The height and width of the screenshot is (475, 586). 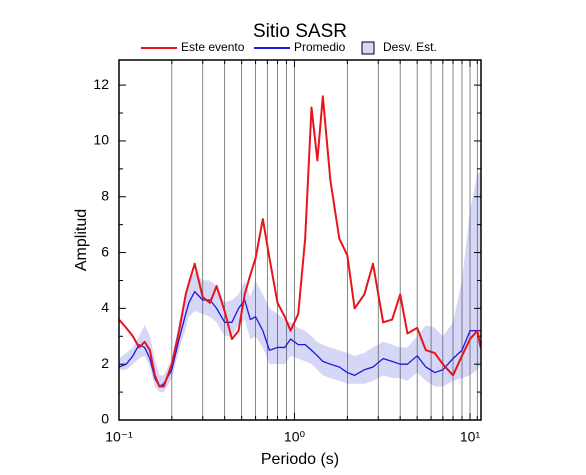 I want to click on y-tick-label: 2, so click(x=105, y=363).